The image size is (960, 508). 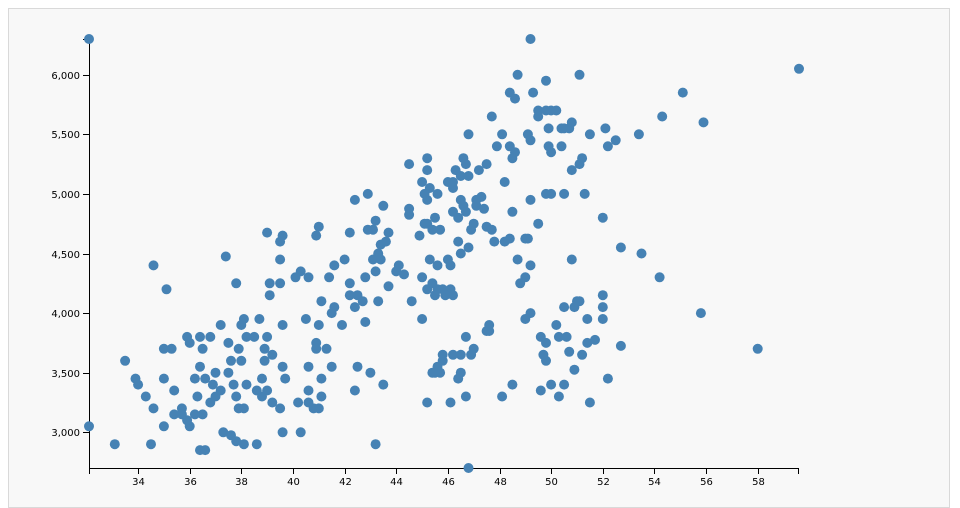 I want to click on x-axis: 34 36 38 40 42 44 46 48 50 52 54 56 58, so click(x=444, y=478).